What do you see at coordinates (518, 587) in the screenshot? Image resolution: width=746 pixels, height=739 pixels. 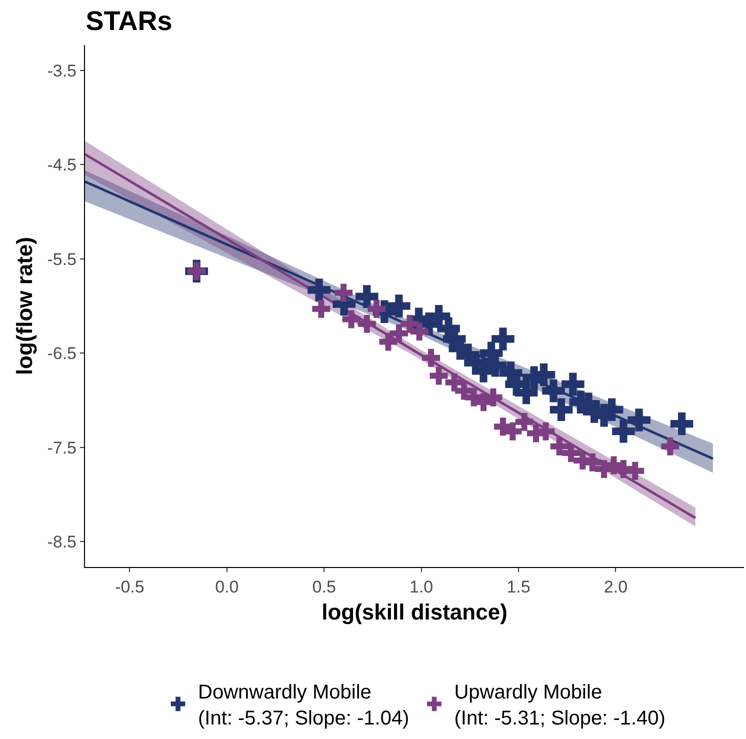 I see `x-tick-label: 1.5` at bounding box center [518, 587].